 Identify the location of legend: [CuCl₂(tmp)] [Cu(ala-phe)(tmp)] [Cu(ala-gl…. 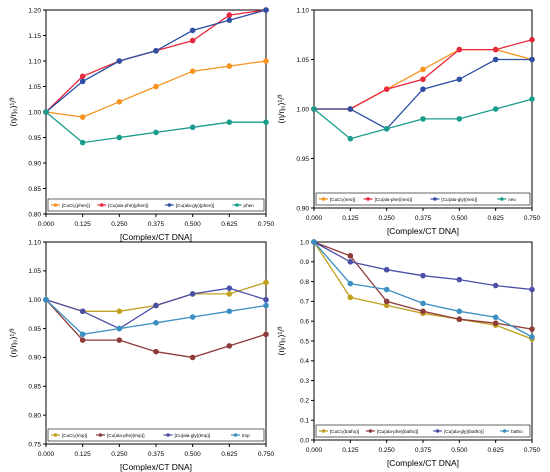
(156, 435).